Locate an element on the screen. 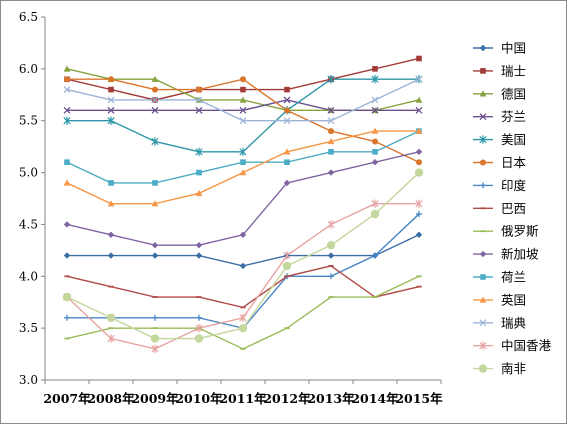 The image size is (567, 428). legend-item: 南非 is located at coordinates (499, 368).